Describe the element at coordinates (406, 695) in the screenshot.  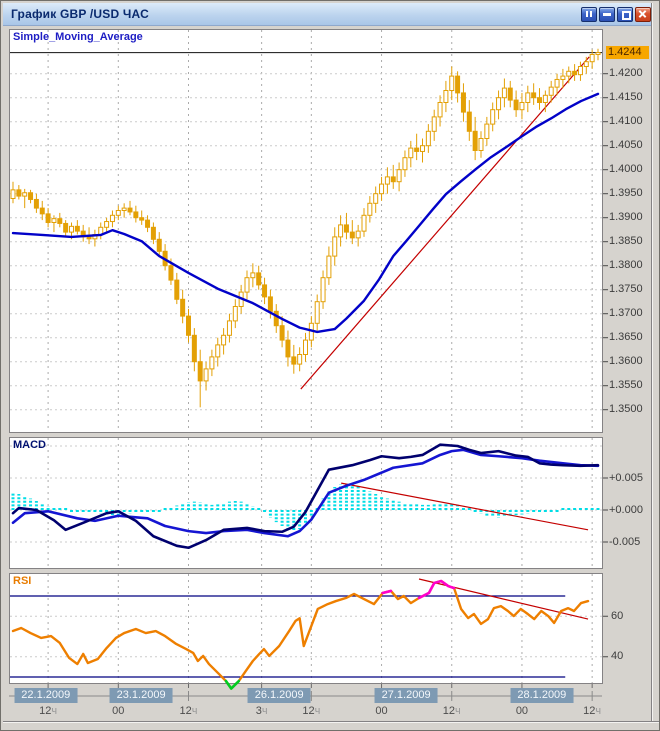
I see `date-badge: 27.1.2009` at that location.